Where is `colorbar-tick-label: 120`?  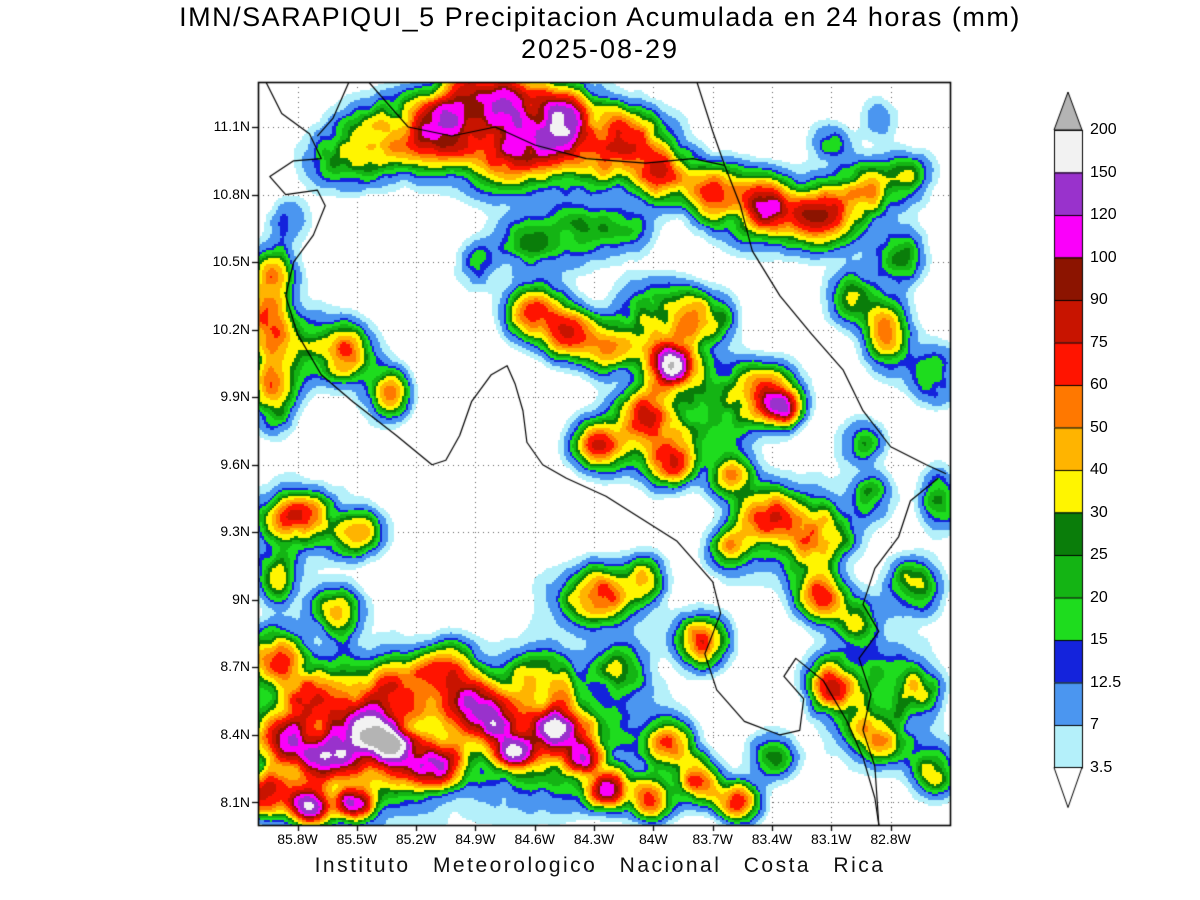 colorbar-tick-label: 120 is located at coordinates (1103, 214).